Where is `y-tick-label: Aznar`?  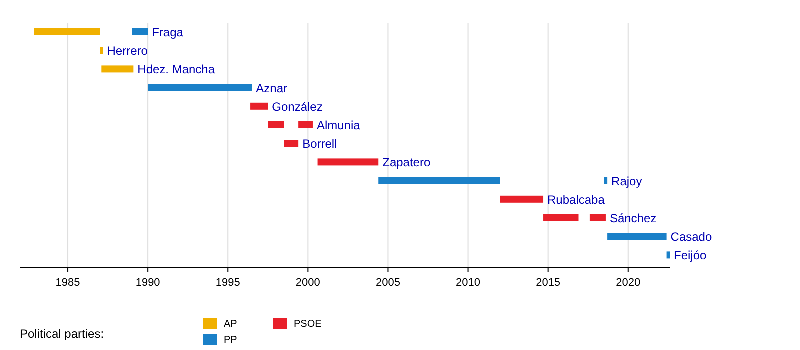
y-tick-label: Aznar is located at coordinates (272, 88).